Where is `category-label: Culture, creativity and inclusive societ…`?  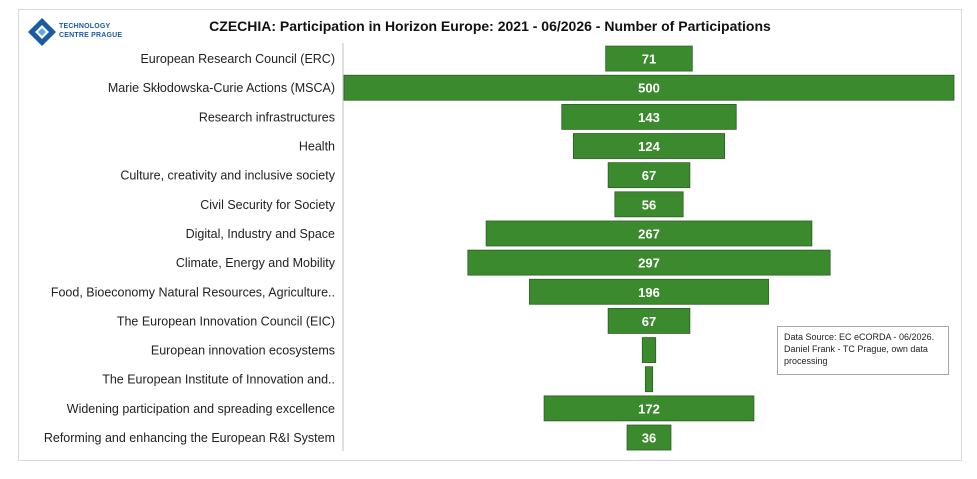
category-label: Culture, creativity and inclusive societ… is located at coordinates (227, 176).